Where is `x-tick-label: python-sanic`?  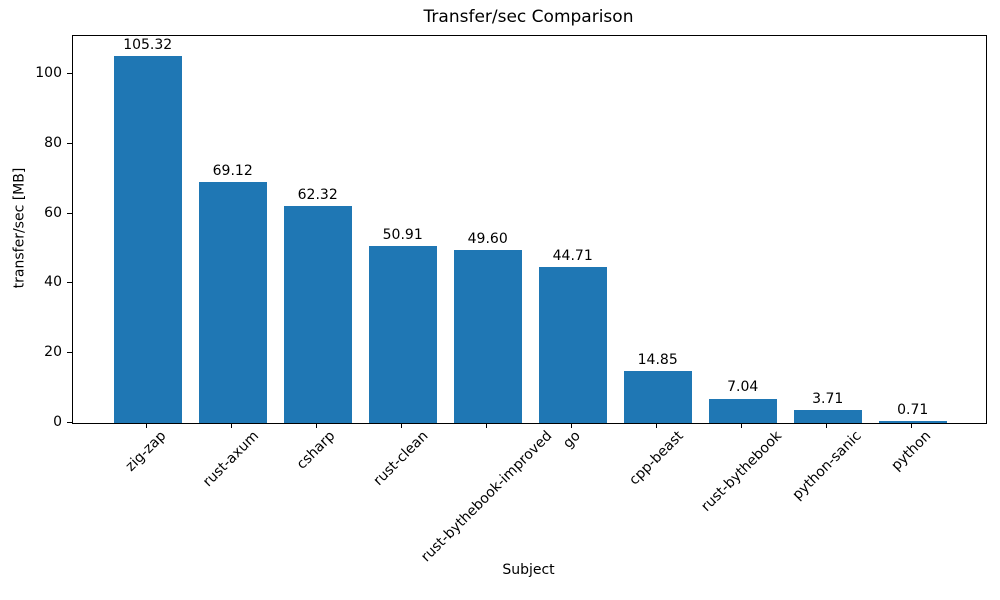 x-tick-label: python-sanic is located at coordinates (826, 466).